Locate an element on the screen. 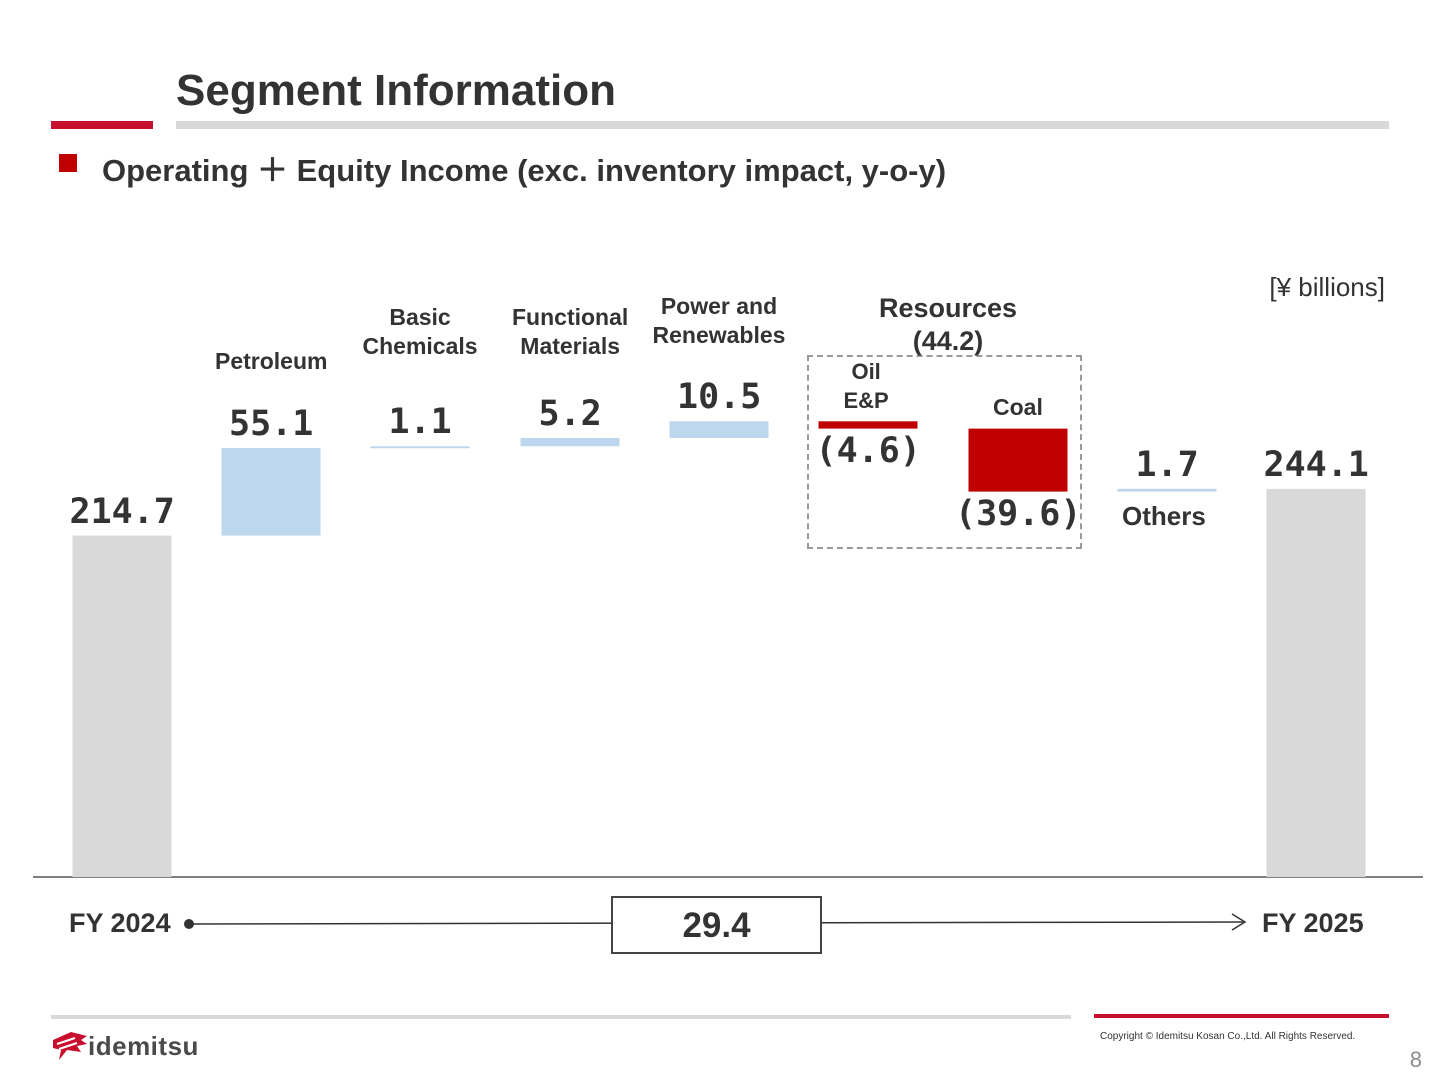  bar-coal is located at coordinates (1018, 460).